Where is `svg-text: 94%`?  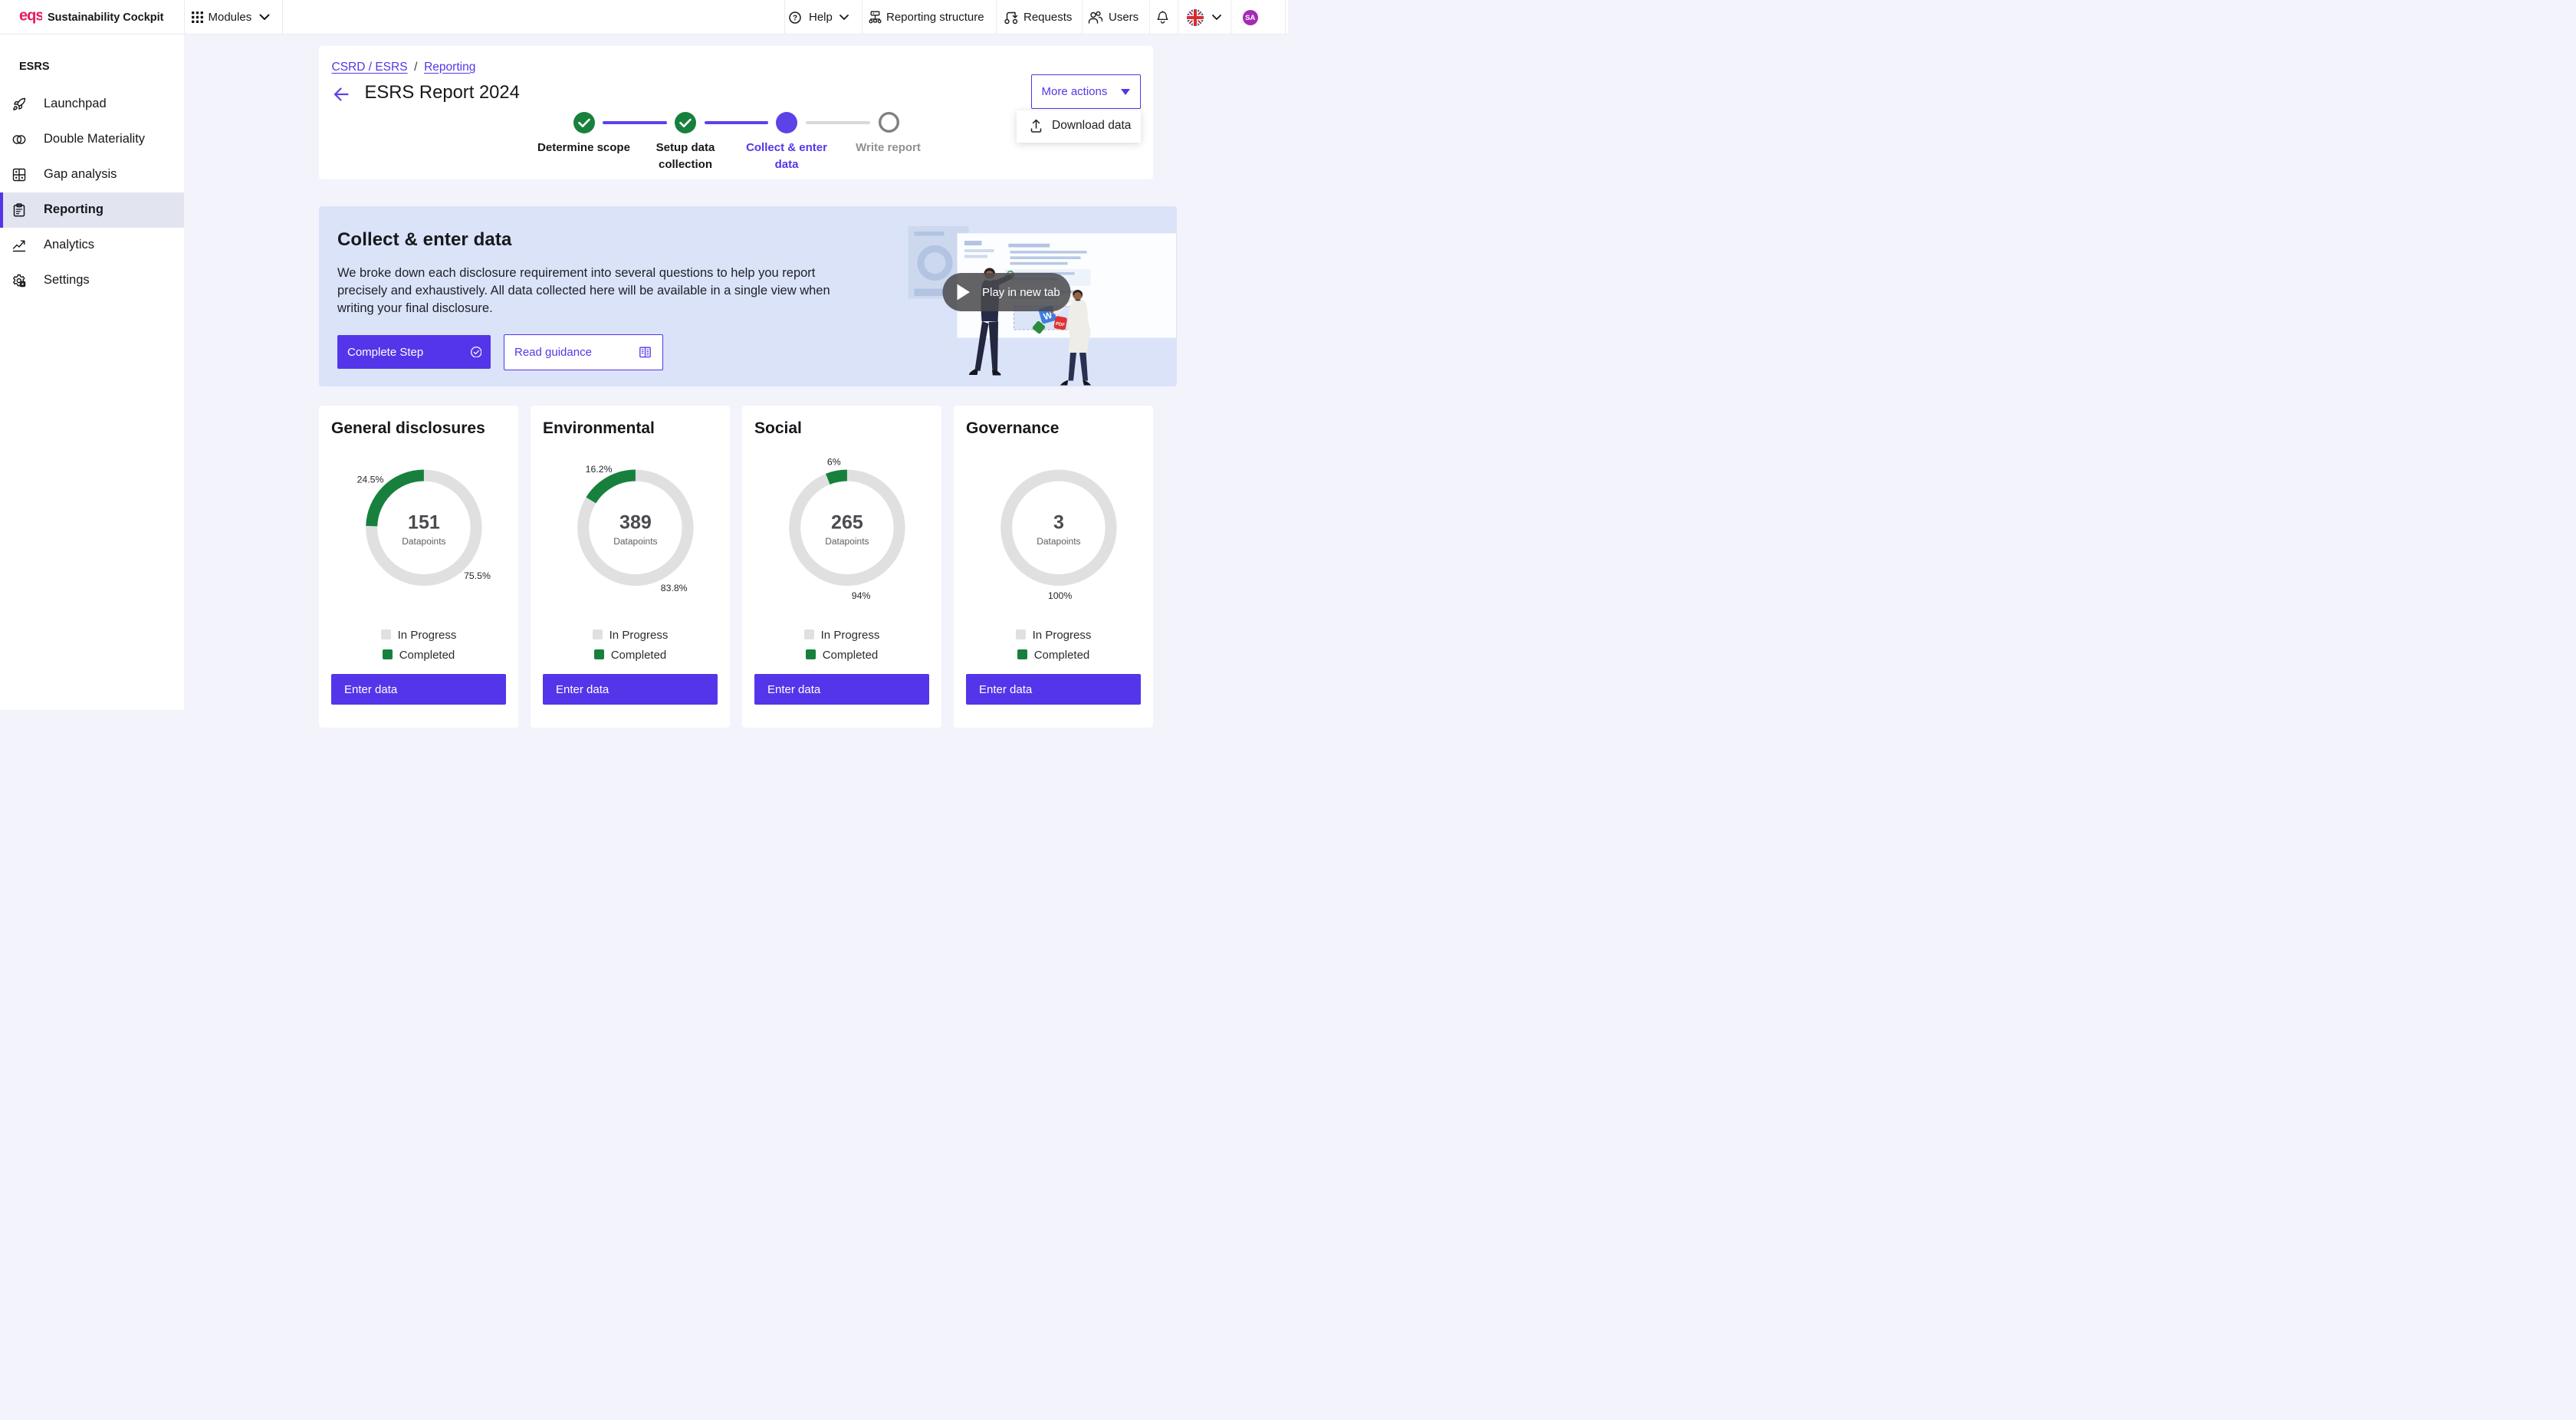
svg-text: 94% is located at coordinates (861, 595).